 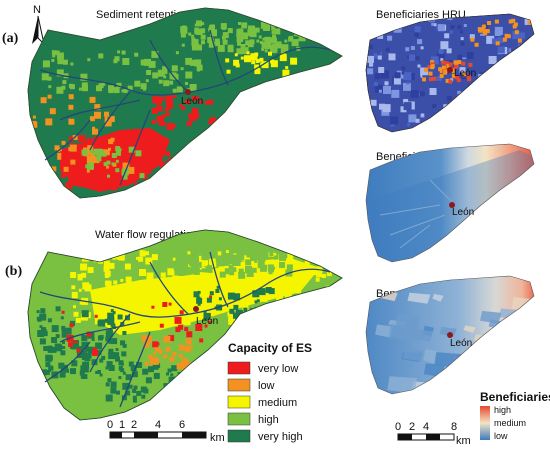 I want to click on scaleLeftTicks-tick: 4, so click(x=158, y=425).